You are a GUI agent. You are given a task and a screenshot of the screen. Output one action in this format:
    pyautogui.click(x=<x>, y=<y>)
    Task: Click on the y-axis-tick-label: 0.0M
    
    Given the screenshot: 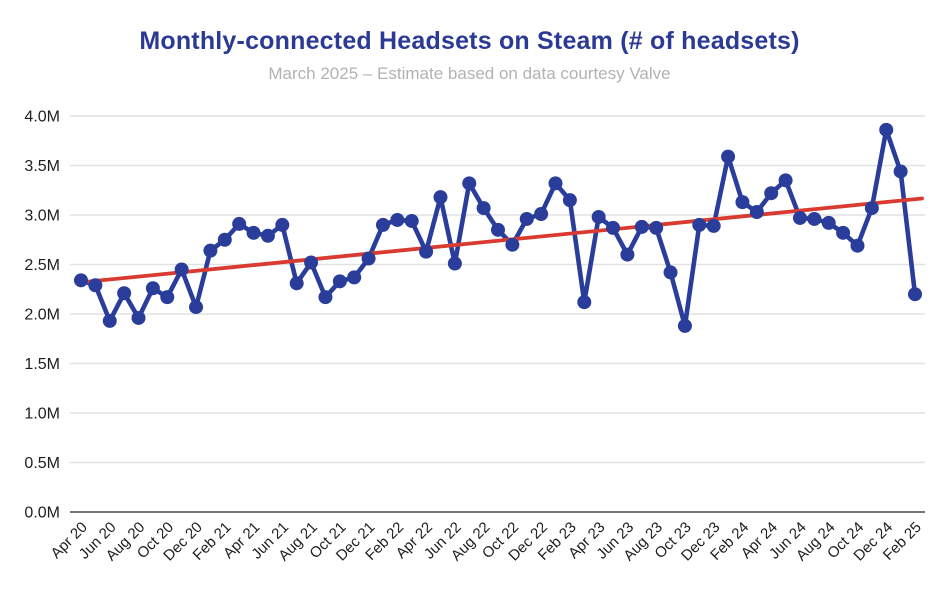 What is the action you would take?
    pyautogui.click(x=42, y=513)
    